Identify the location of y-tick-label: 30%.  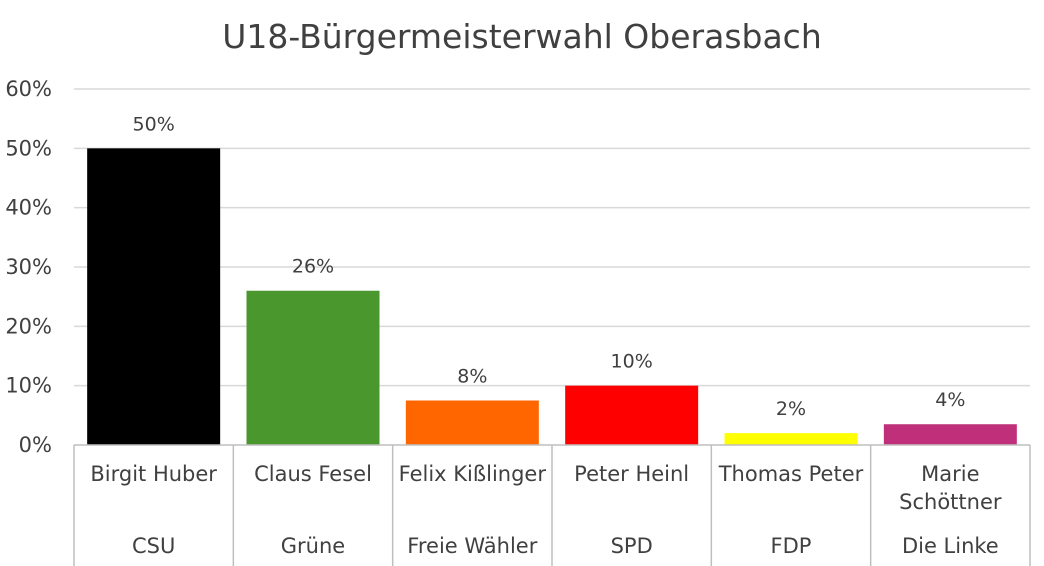
(28, 267).